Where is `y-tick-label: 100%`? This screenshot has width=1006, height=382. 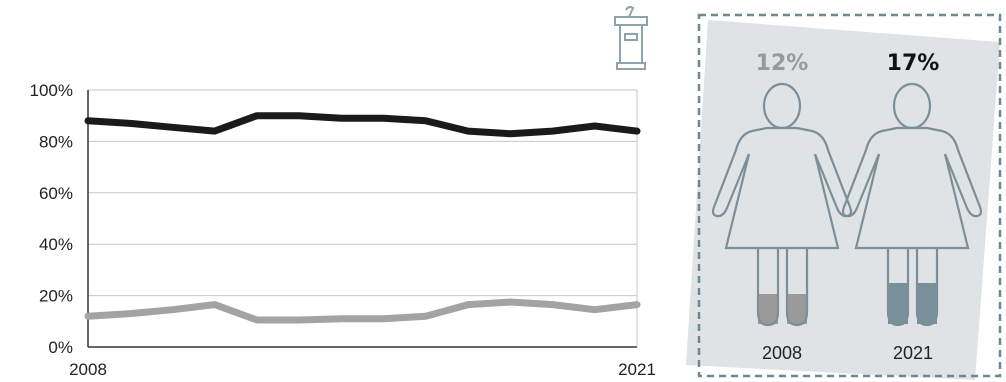 y-tick-label: 100% is located at coordinates (51, 90).